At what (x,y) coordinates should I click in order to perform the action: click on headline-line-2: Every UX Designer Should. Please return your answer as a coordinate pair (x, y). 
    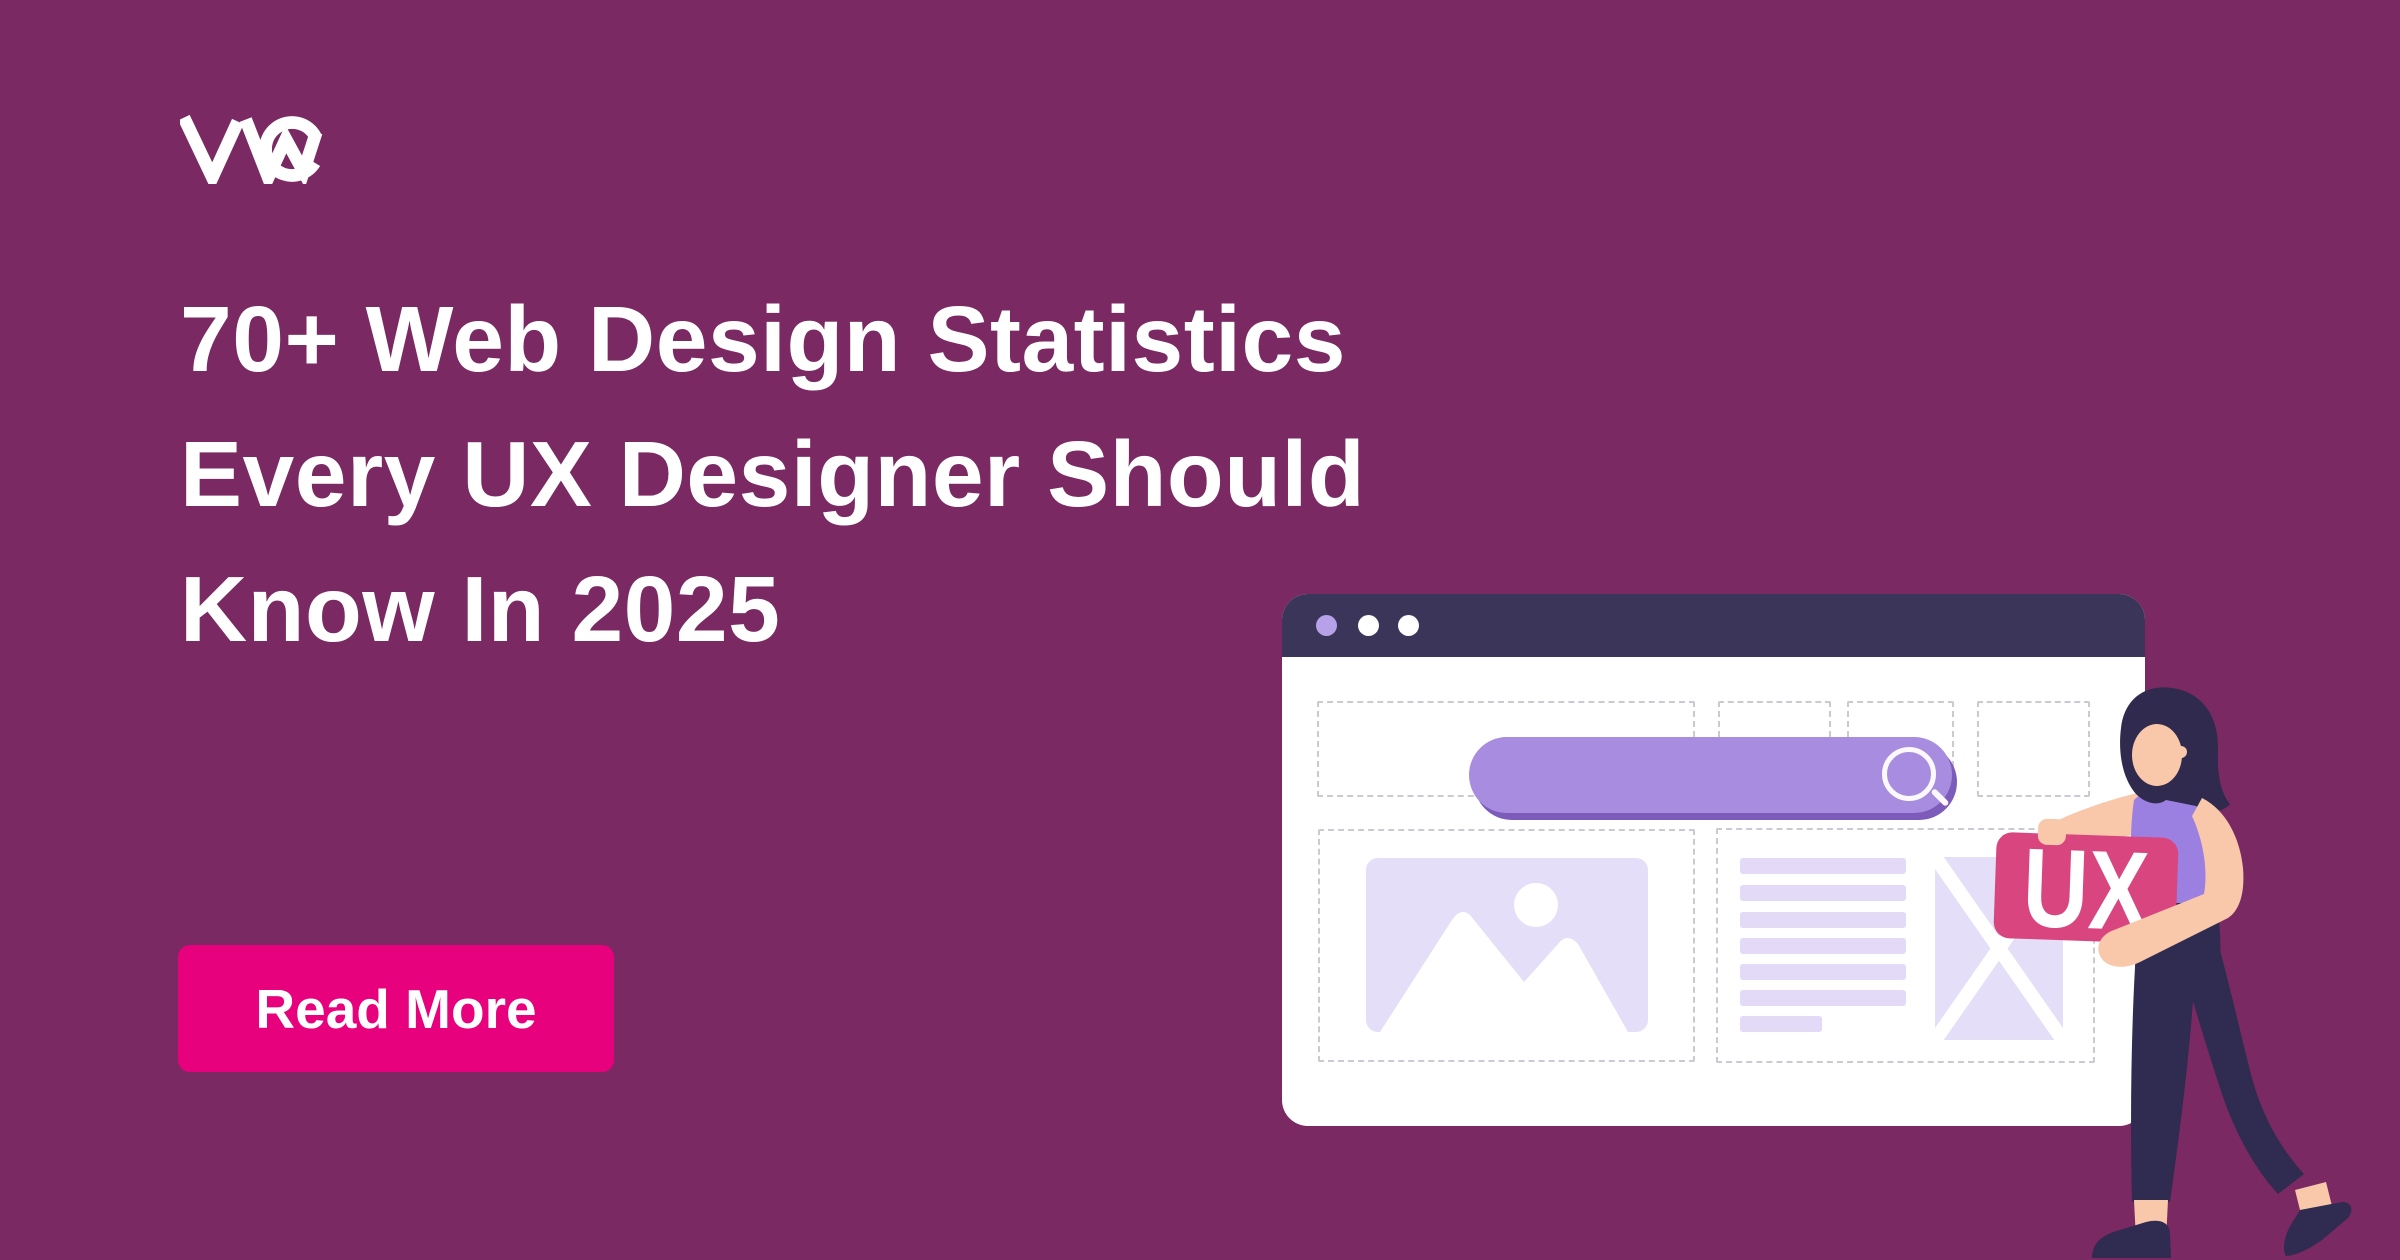
    Looking at the image, I should click on (773, 474).